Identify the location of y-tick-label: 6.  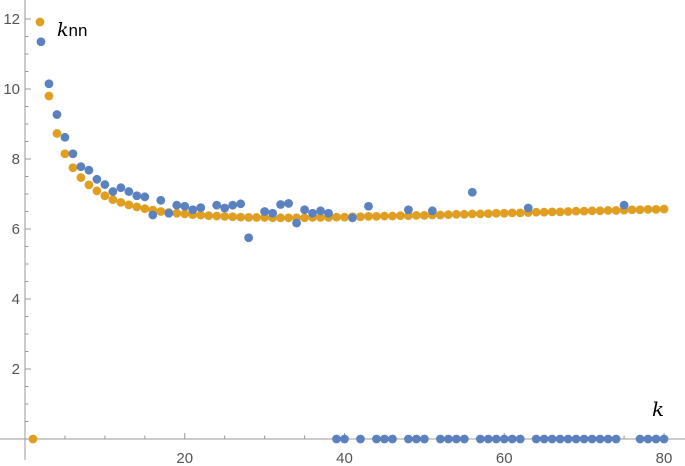
(16, 229).